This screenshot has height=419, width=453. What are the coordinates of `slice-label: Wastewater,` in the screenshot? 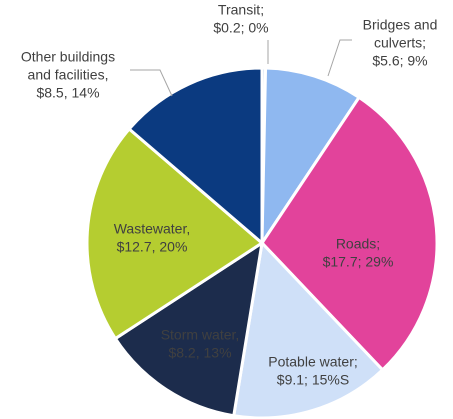 It's located at (152, 229).